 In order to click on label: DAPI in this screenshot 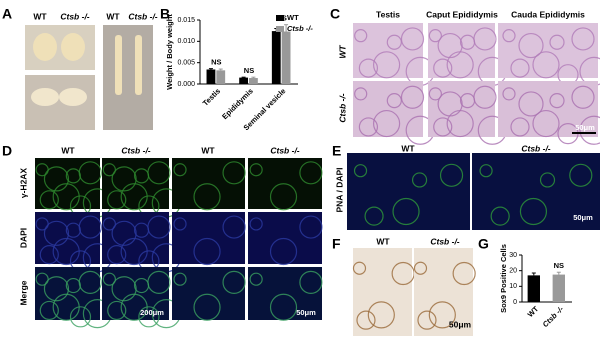, I will do `click(23, 238)`.